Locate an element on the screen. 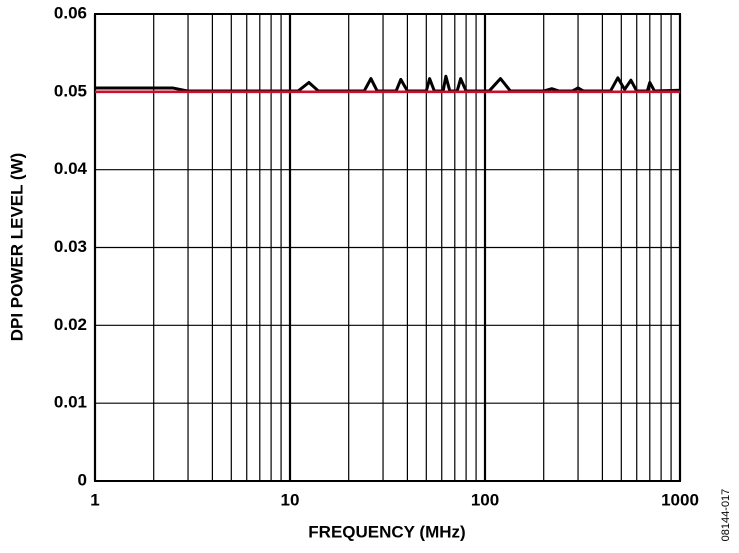 Image resolution: width=739 pixels, height=553 pixels. data-line is located at coordinates (388, 83).